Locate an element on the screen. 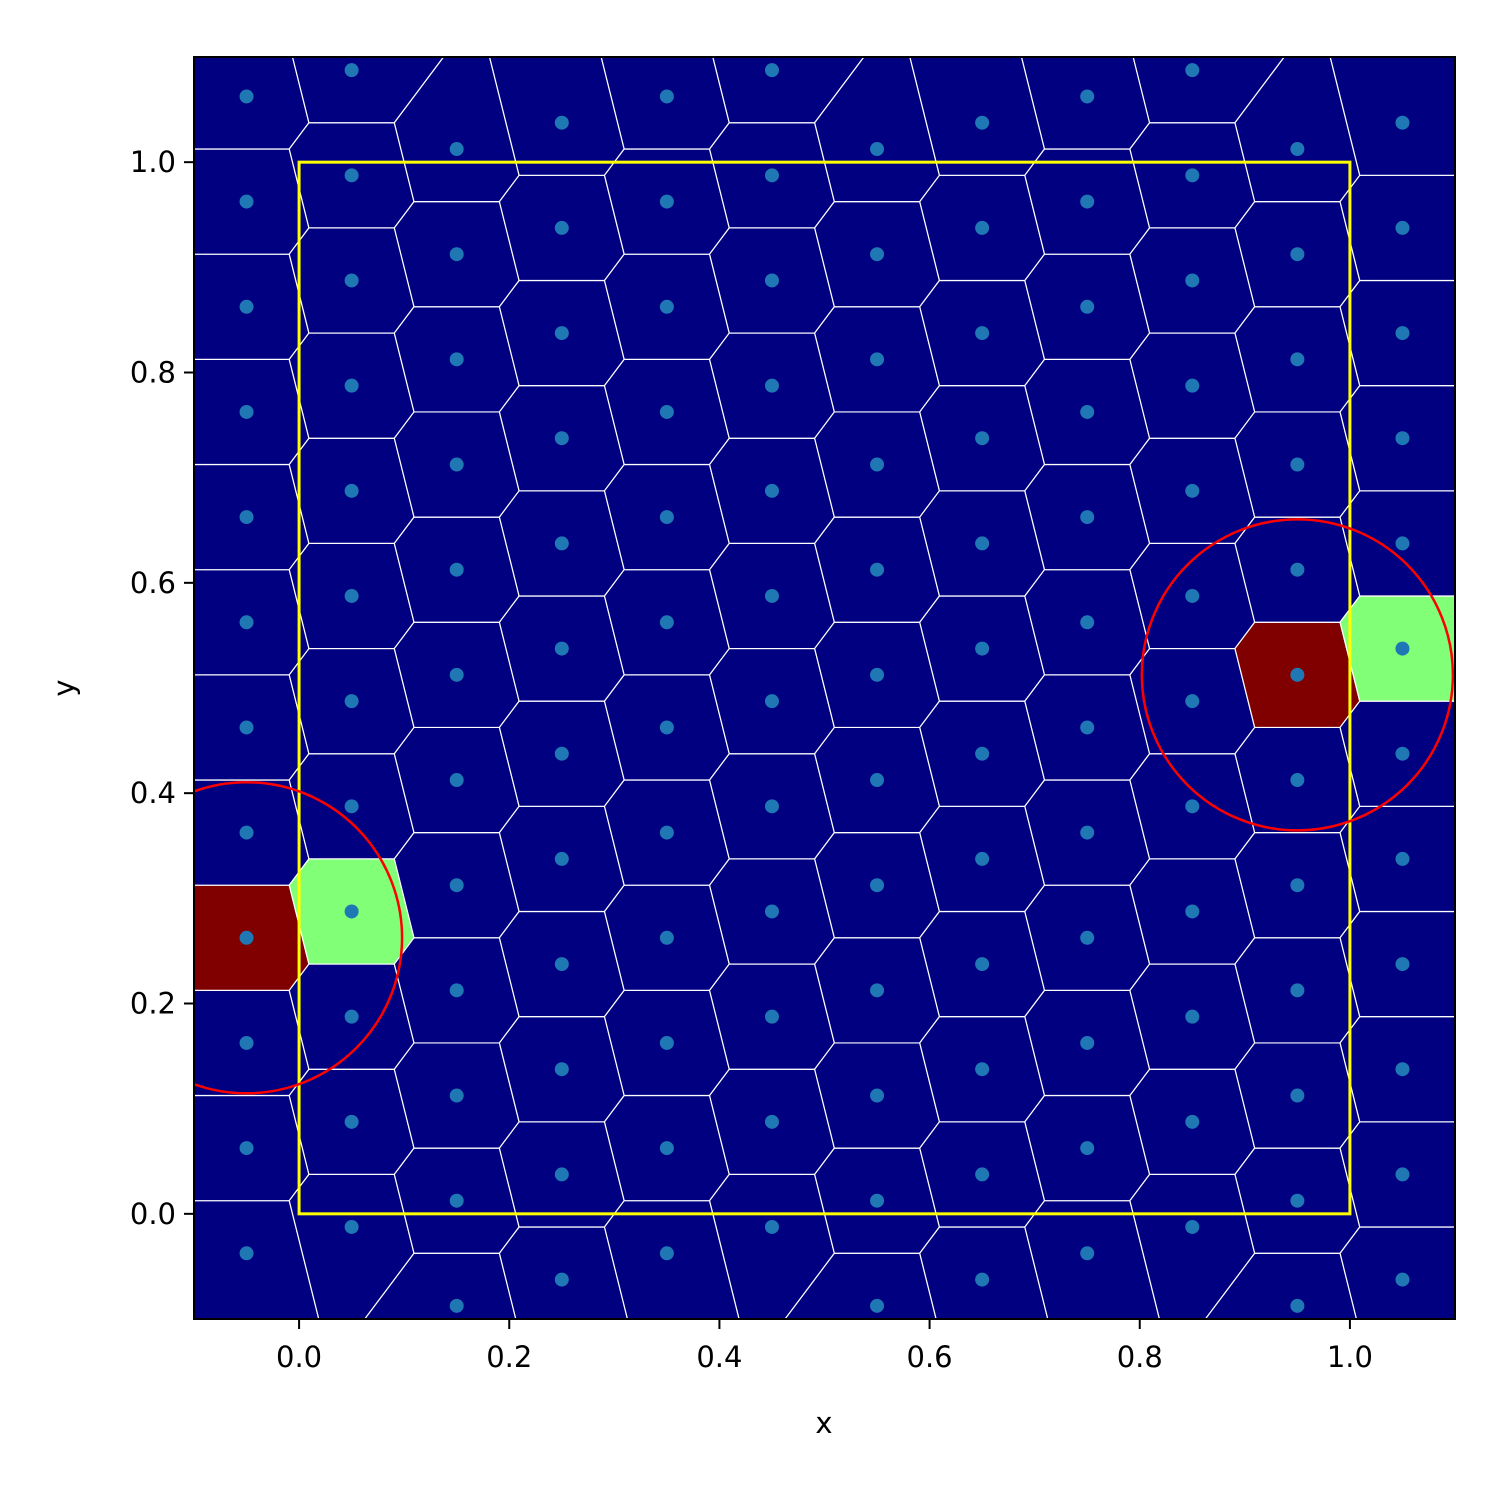  y-axis-label: y is located at coordinates (64, 687).